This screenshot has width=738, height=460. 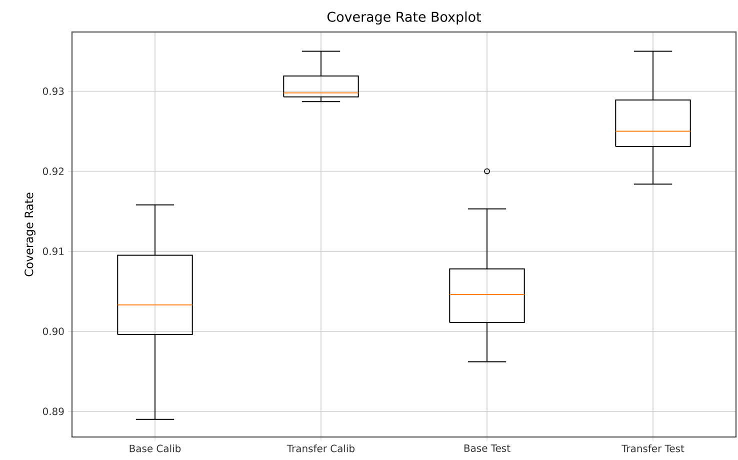 What do you see at coordinates (53, 412) in the screenshot?
I see `y-tick-label: 0.89` at bounding box center [53, 412].